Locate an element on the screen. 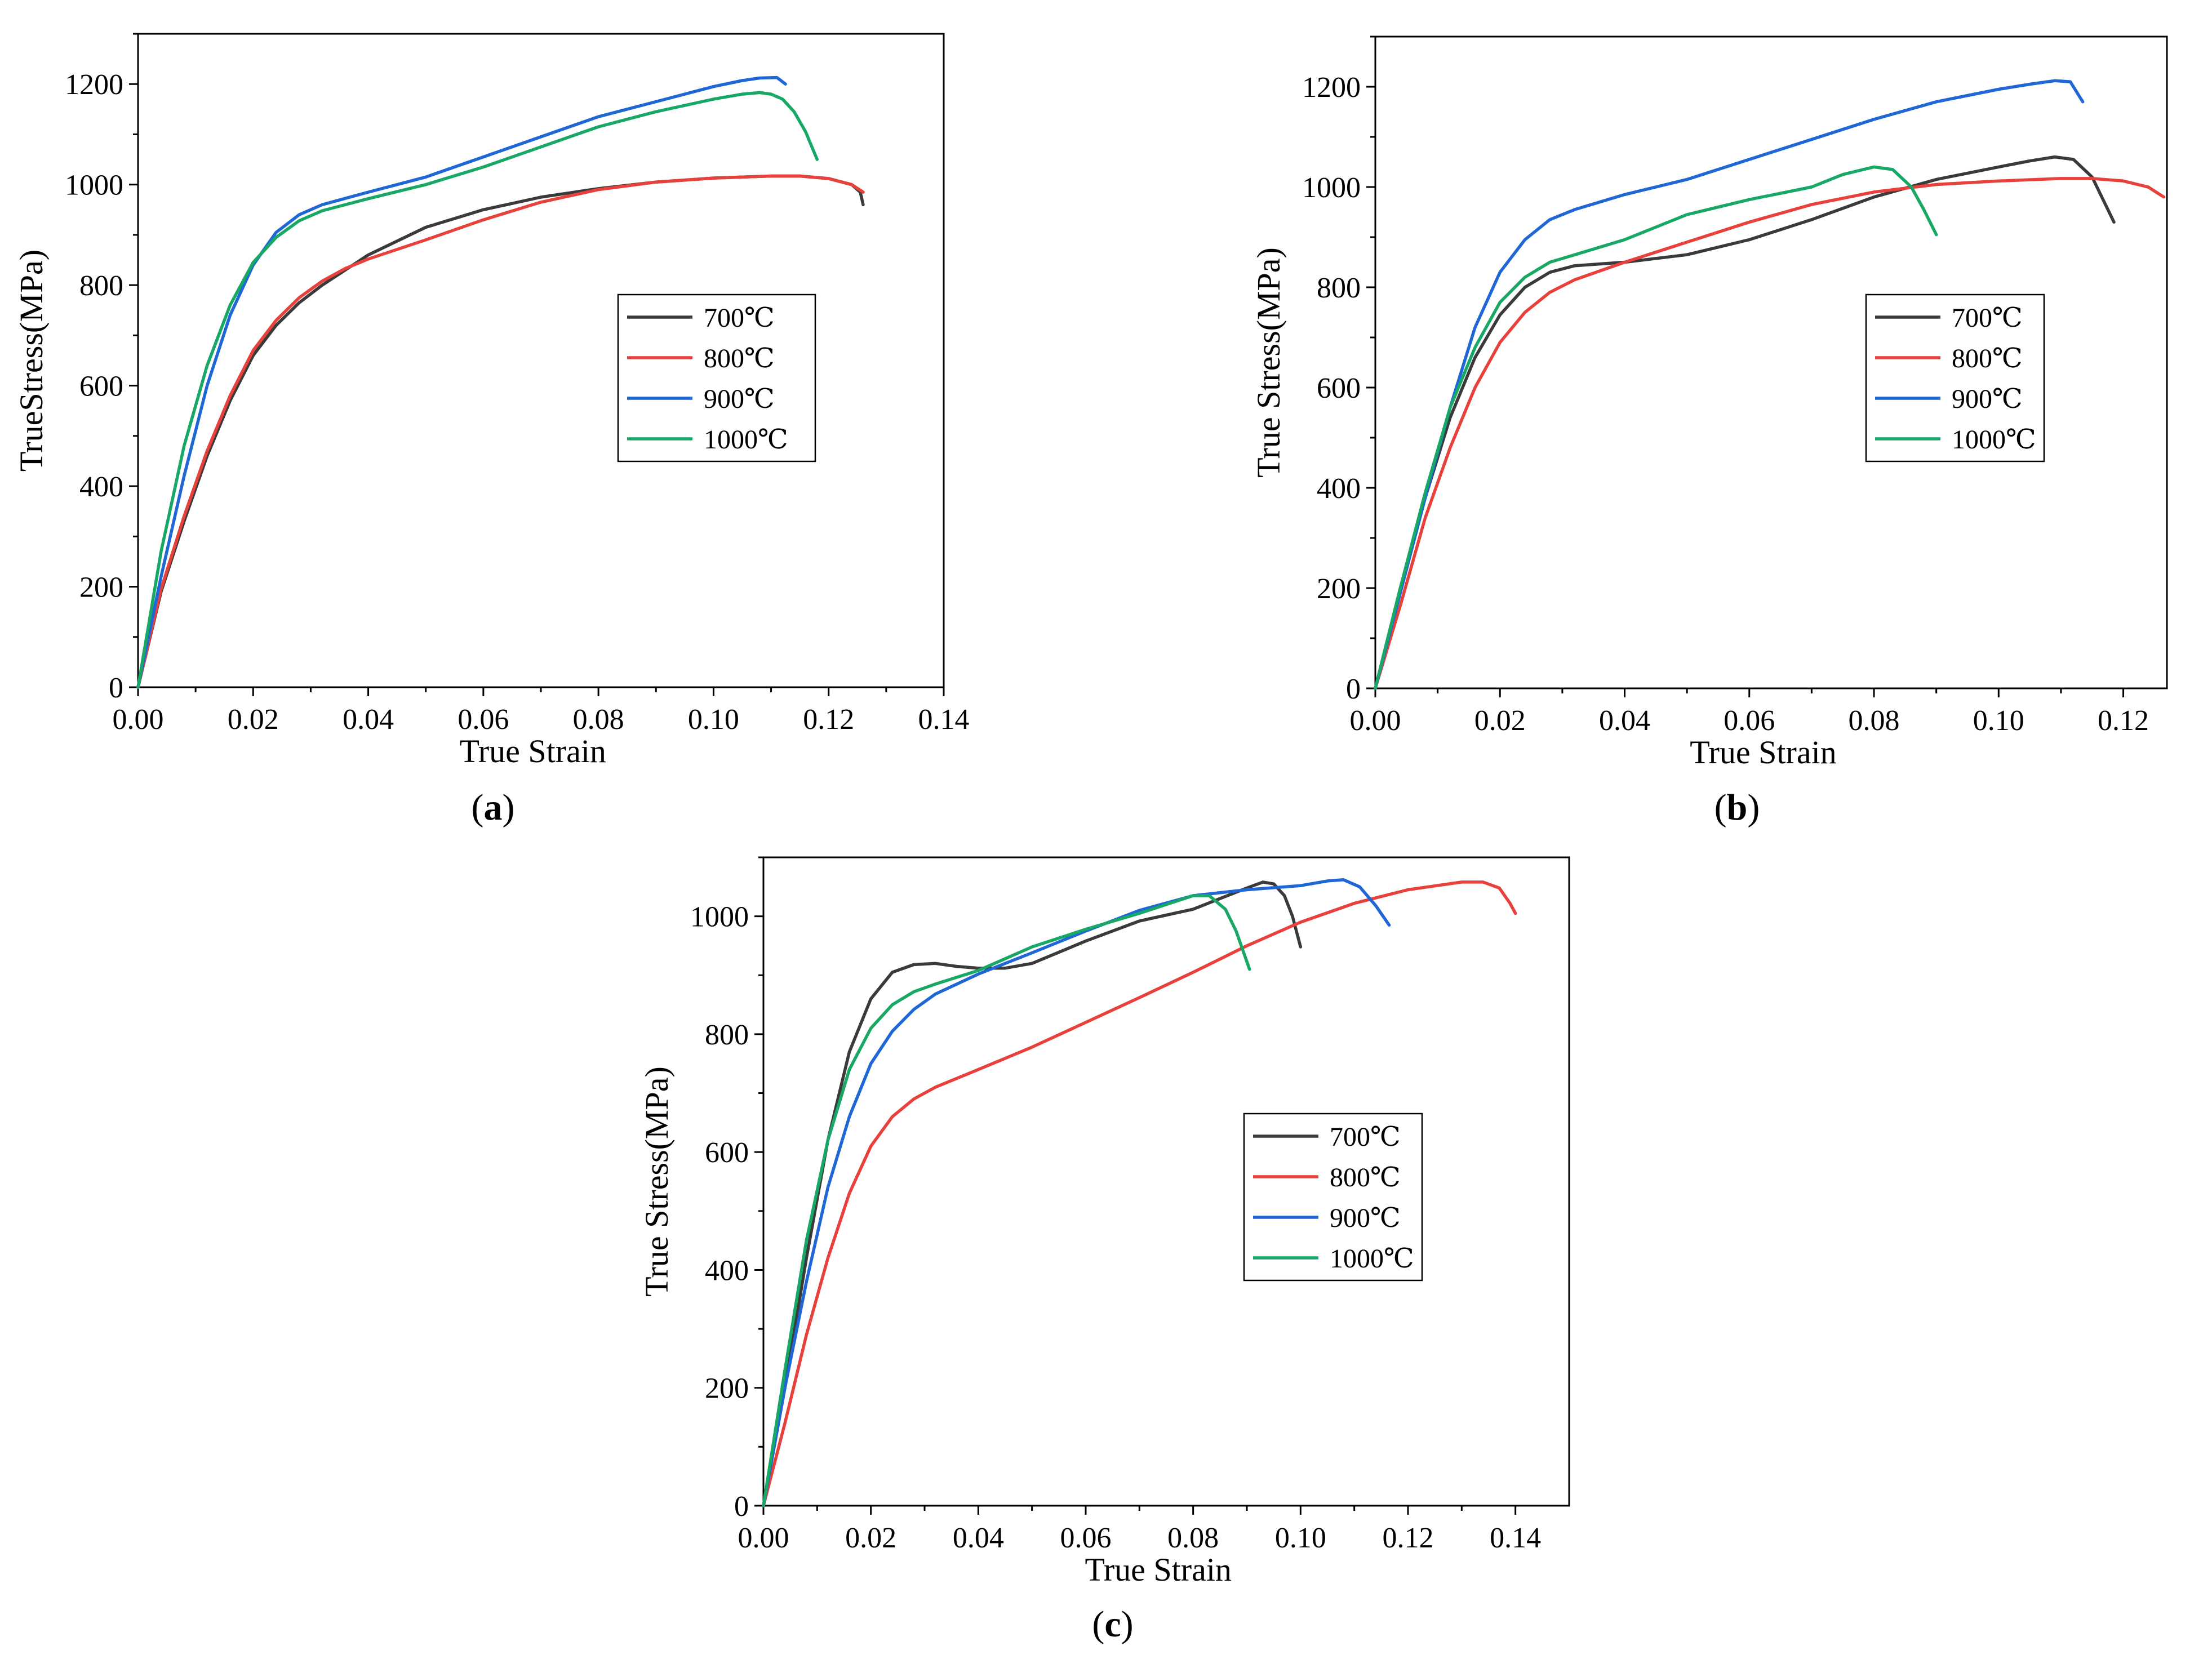 This screenshot has height=1664, width=2212. panel-caption: (b) is located at coordinates (1737, 807).